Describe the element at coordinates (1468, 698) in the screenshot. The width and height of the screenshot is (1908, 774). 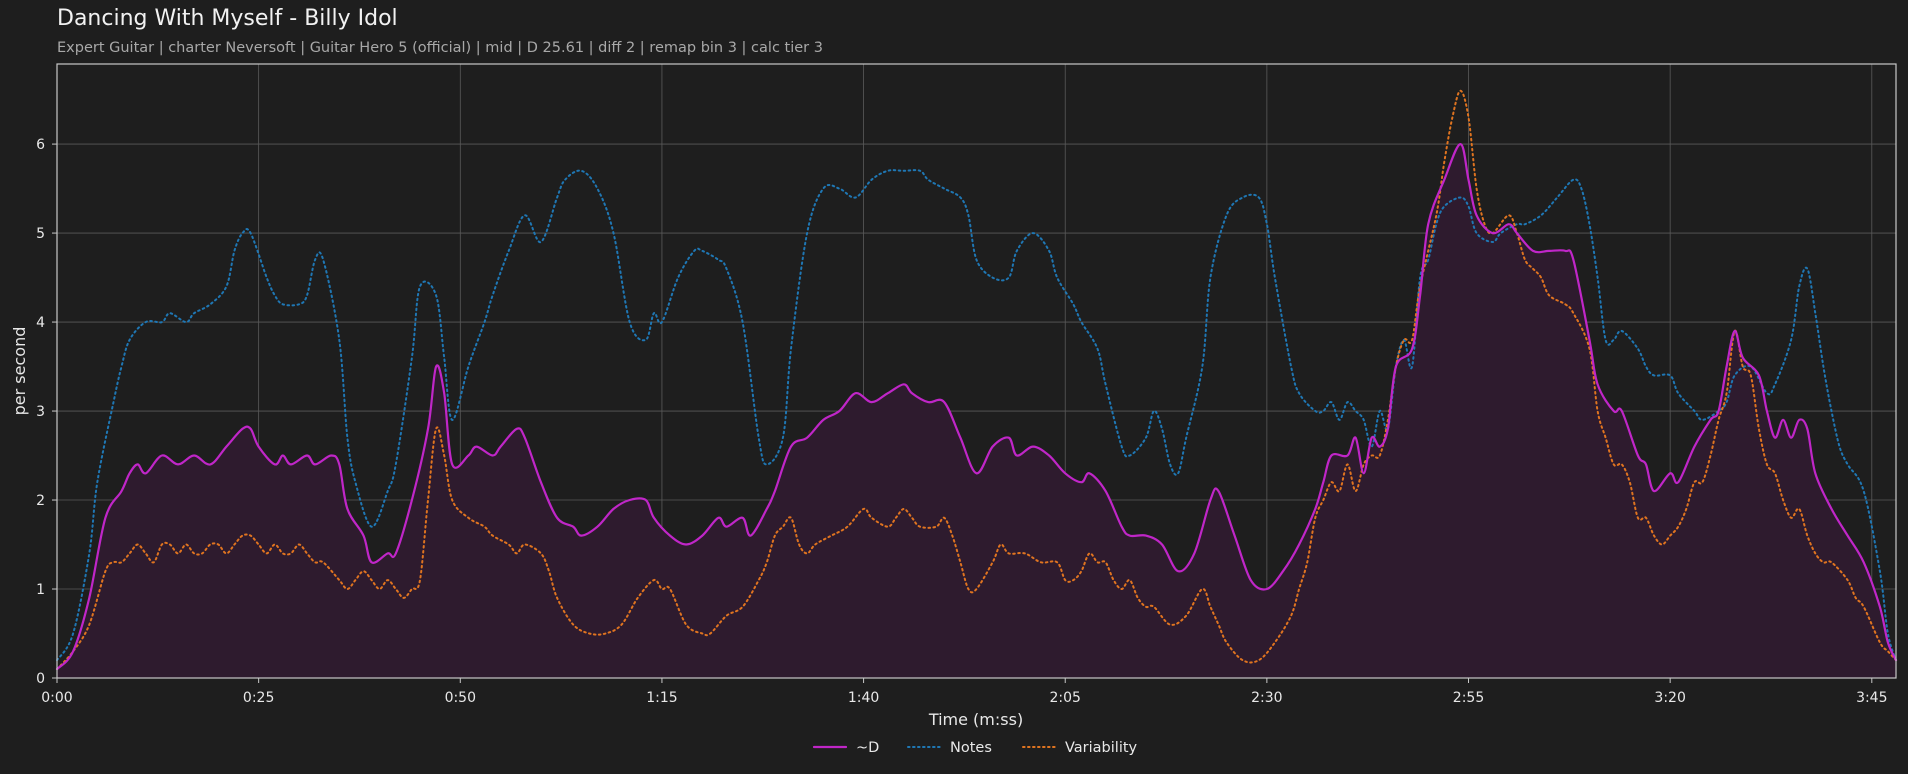
I see `x-tick-label: 2:55` at that location.